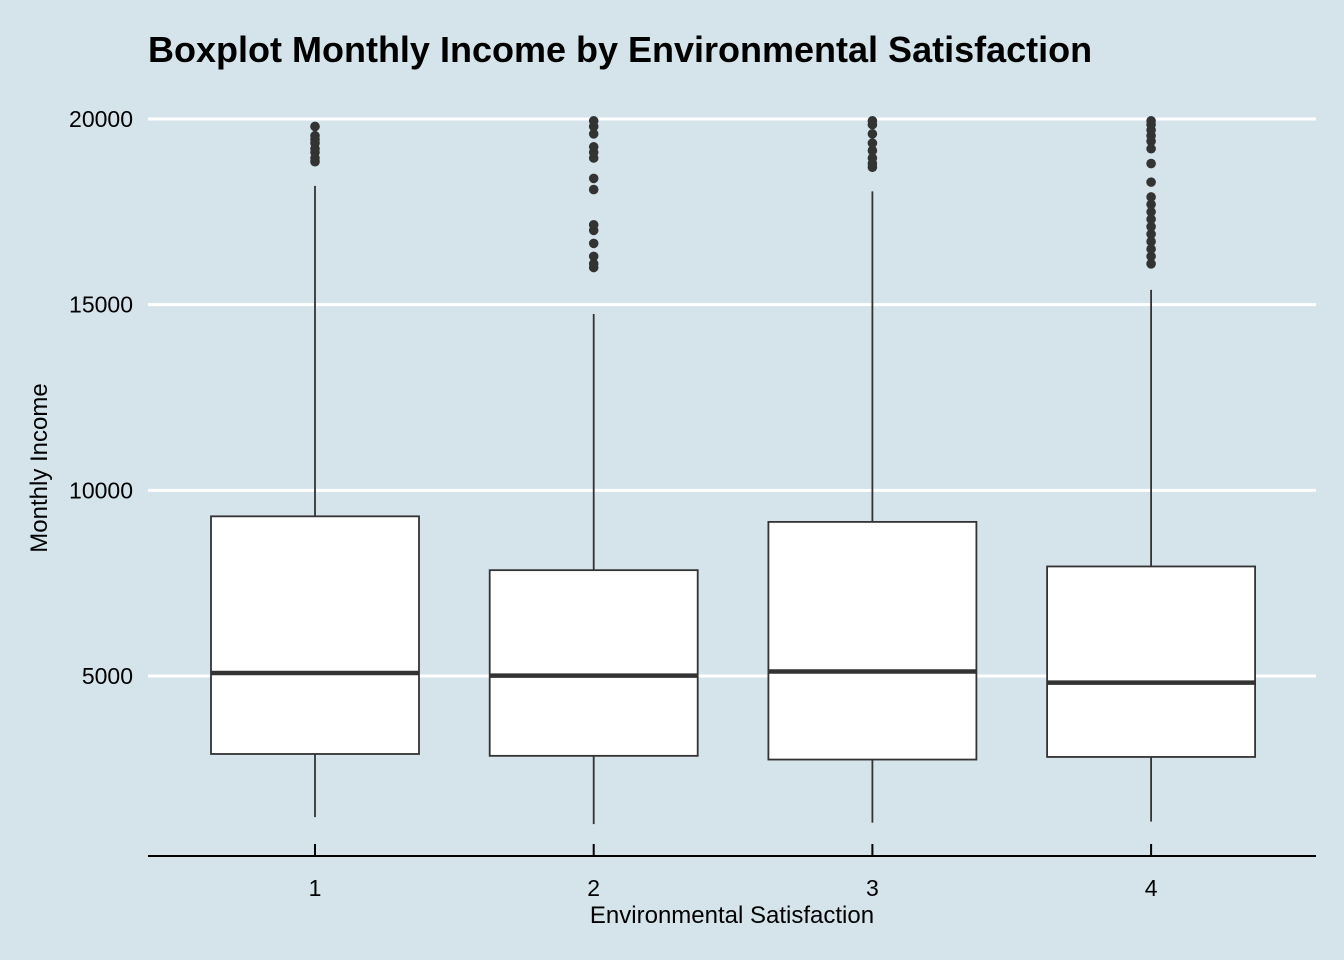  What do you see at coordinates (101, 397) in the screenshot?
I see `y-axis-ticks: 5000 10000 15000 20000` at bounding box center [101, 397].